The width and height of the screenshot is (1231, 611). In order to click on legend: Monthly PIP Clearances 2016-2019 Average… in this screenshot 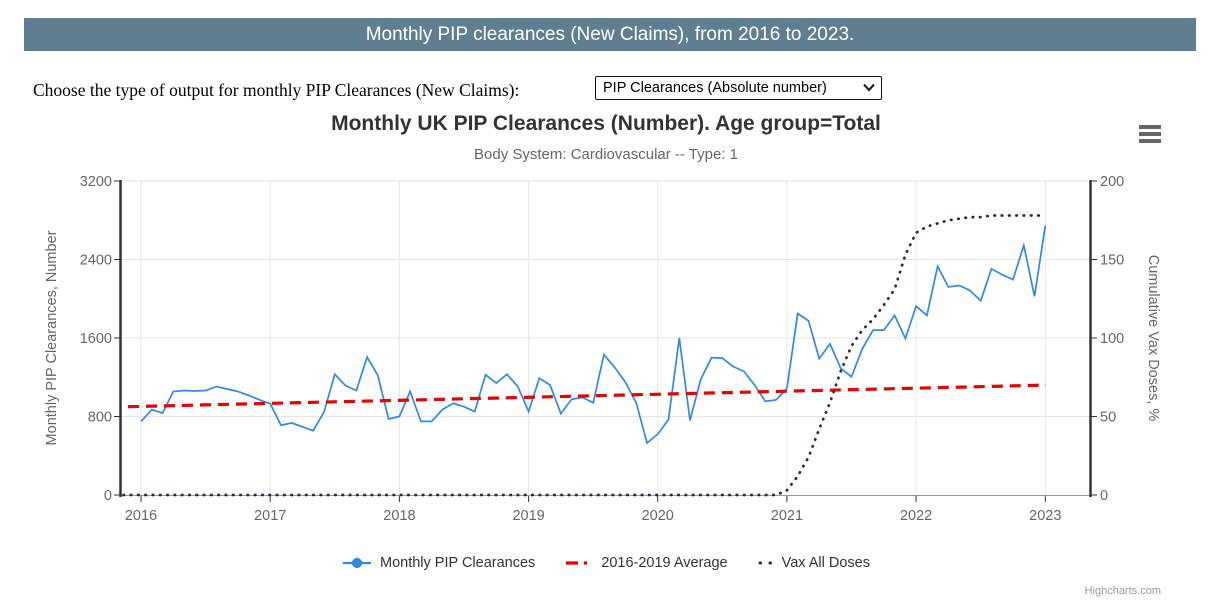, I will do `click(606, 563)`.